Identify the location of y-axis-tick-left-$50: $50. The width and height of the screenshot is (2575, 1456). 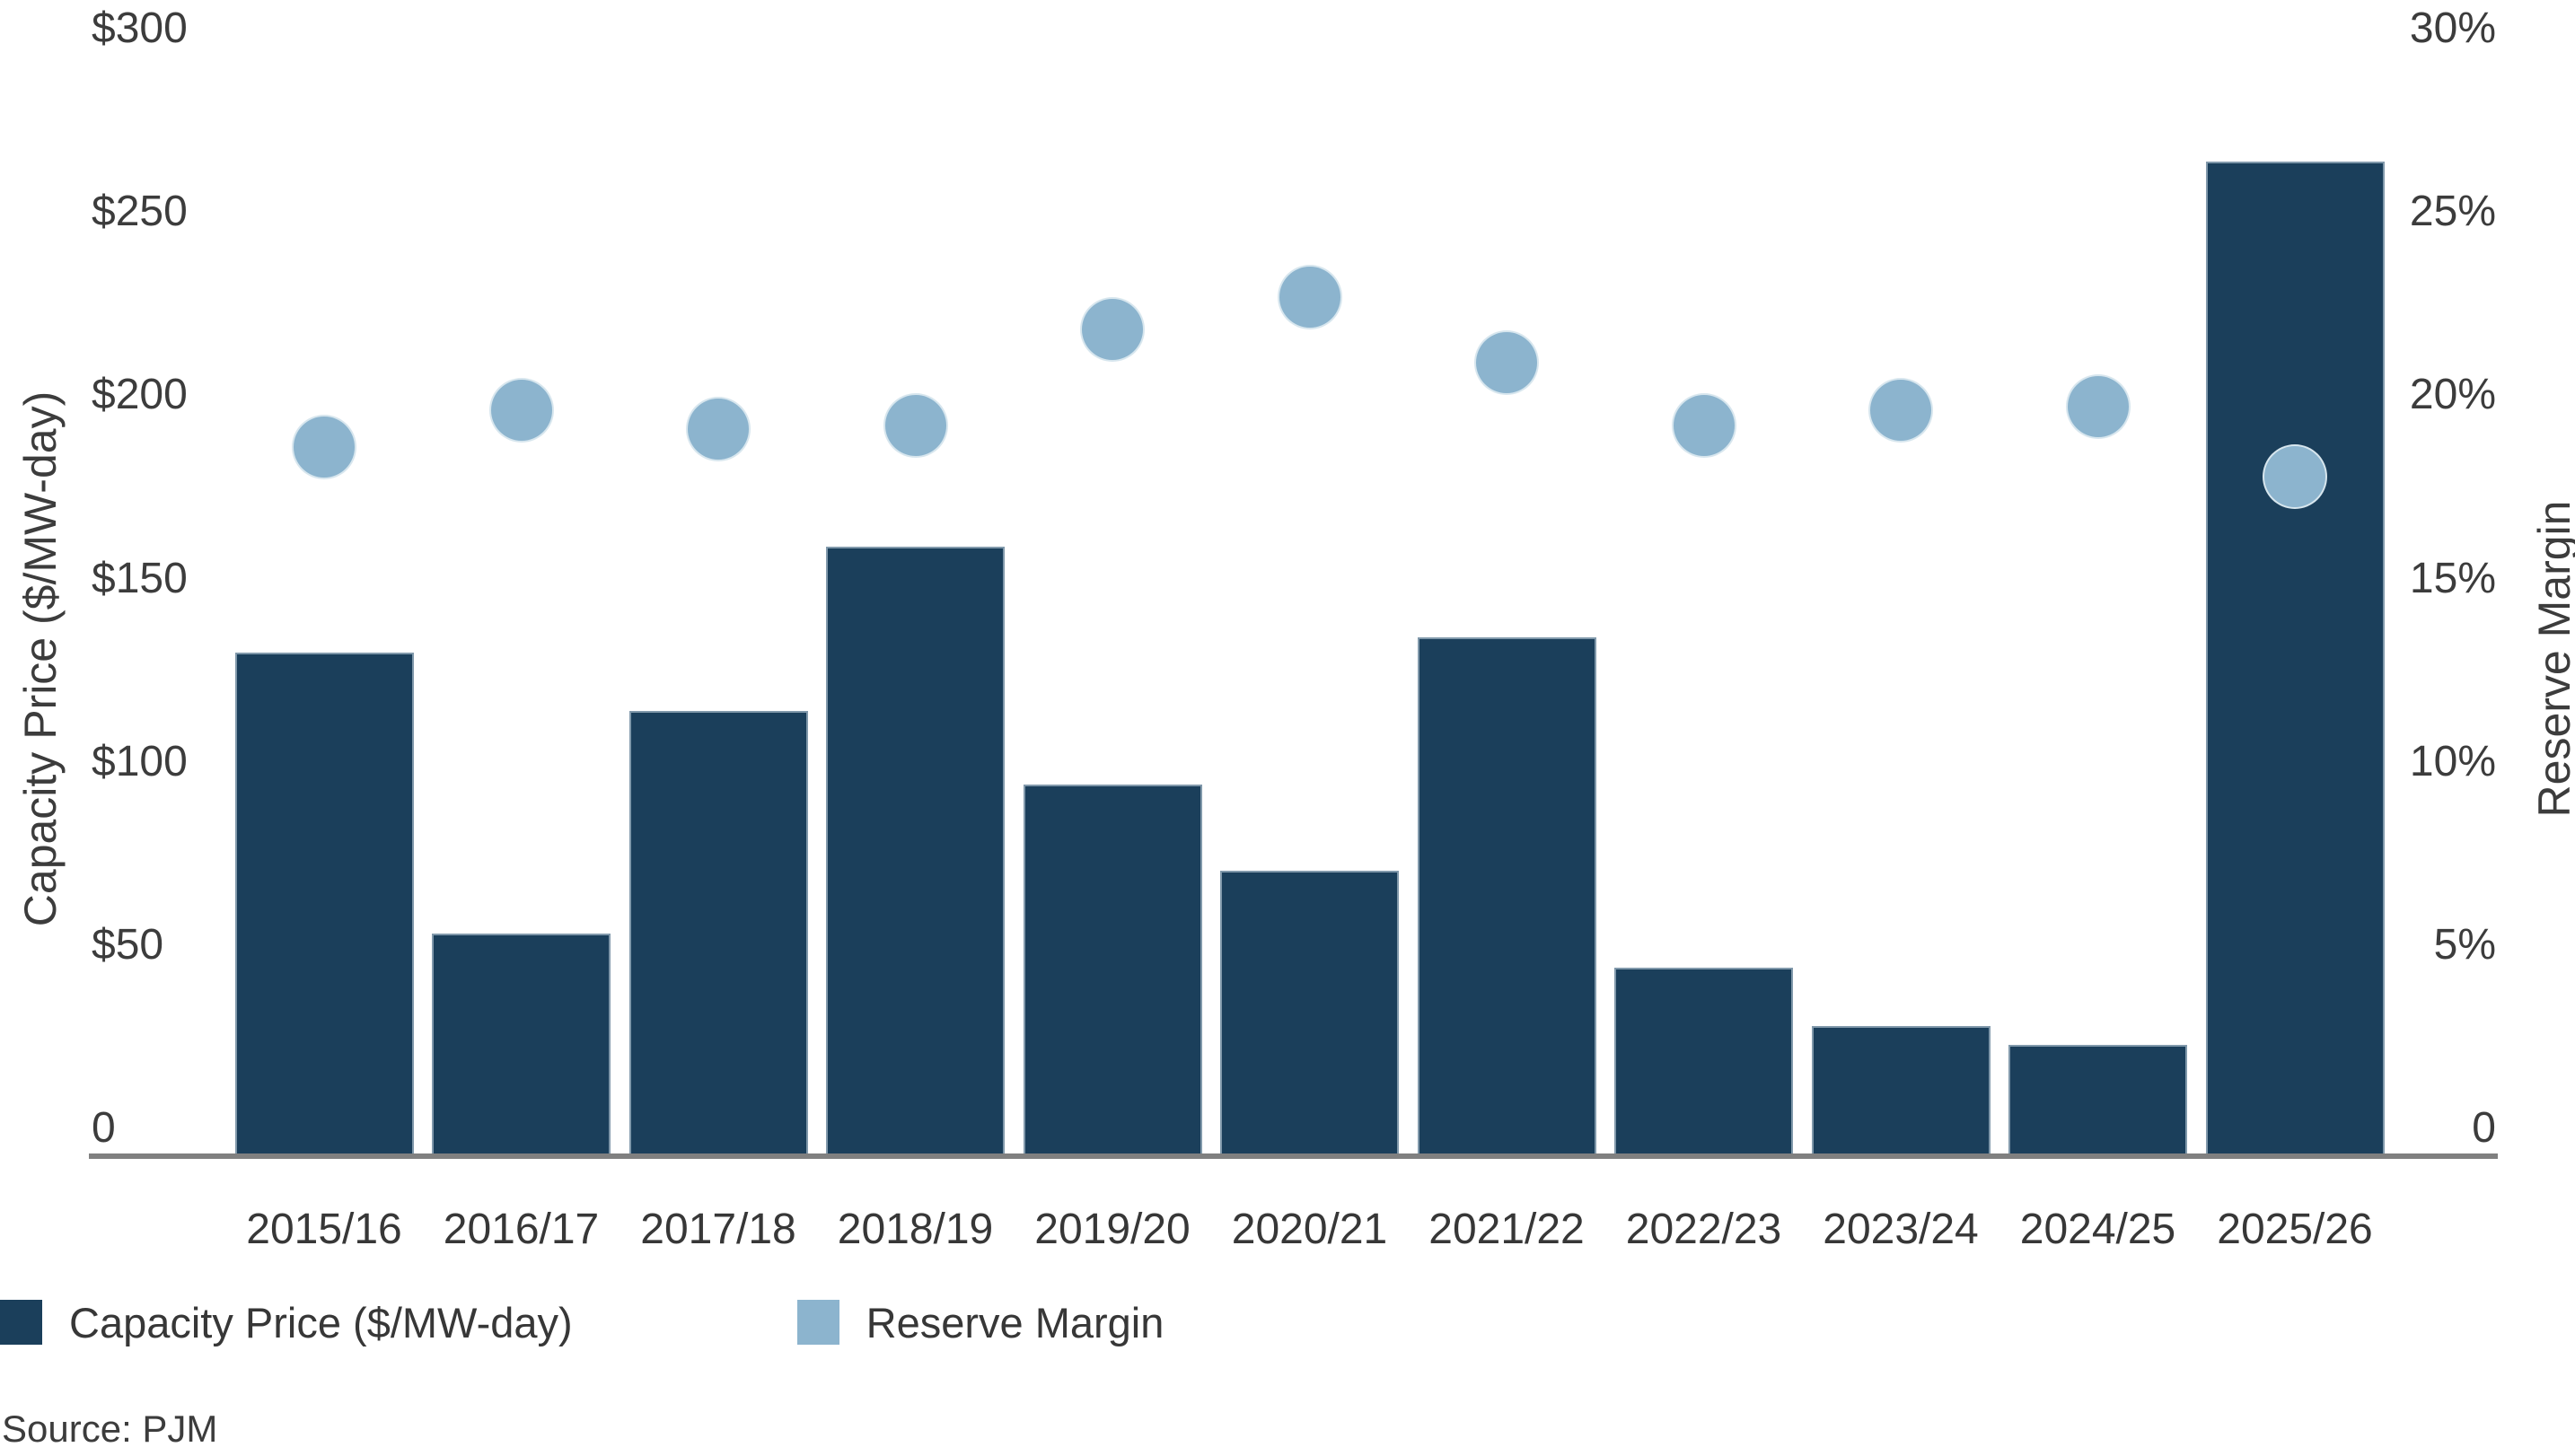
(128, 945).